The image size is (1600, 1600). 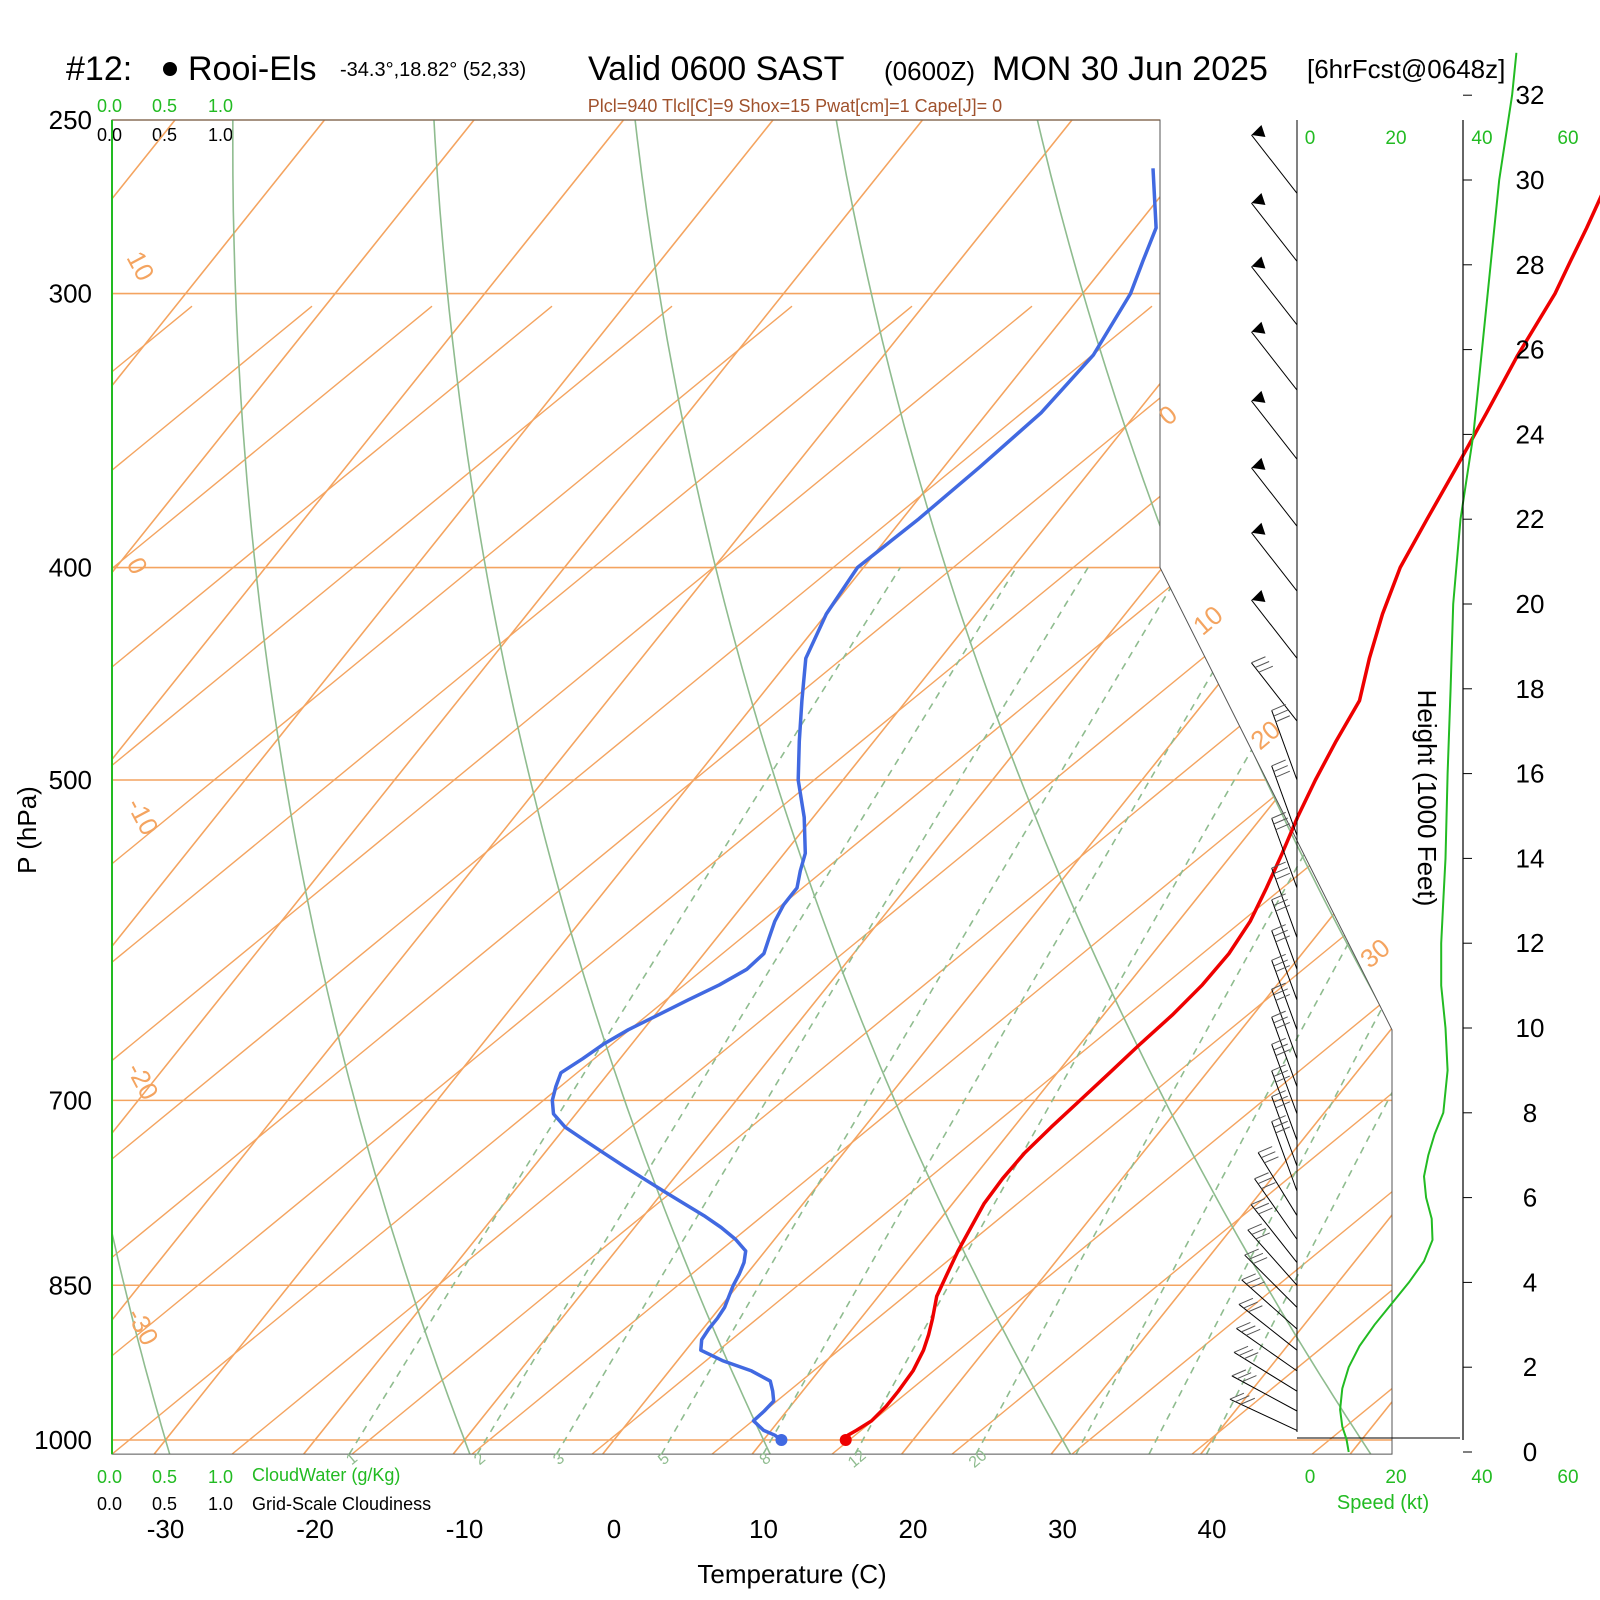 What do you see at coordinates (165, 120) in the screenshot?
I see `cloud-scale-top: 0.0 0.5 1.0 0.0 0.5 1.0` at bounding box center [165, 120].